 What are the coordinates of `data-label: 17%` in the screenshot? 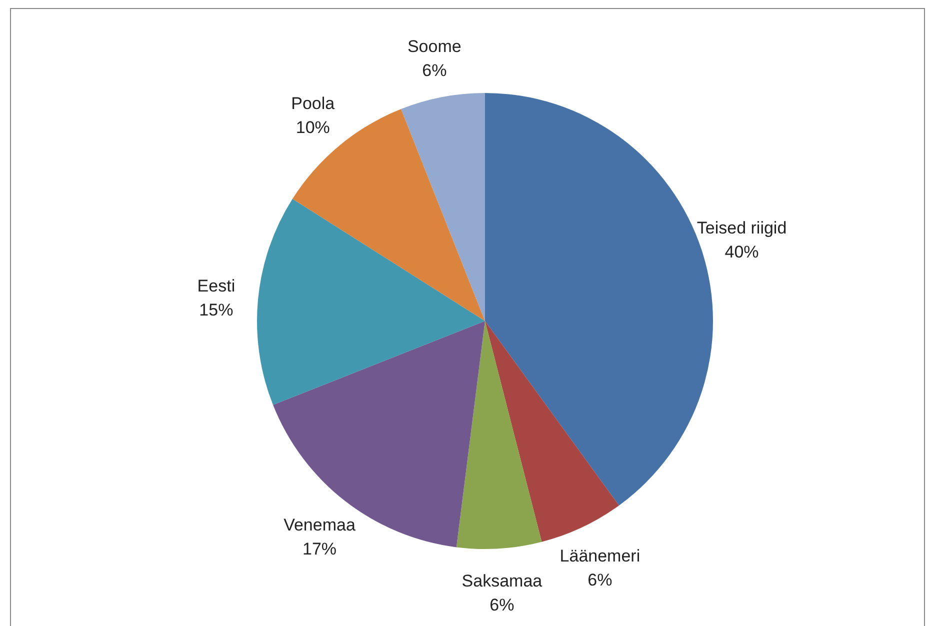 It's located at (319, 548).